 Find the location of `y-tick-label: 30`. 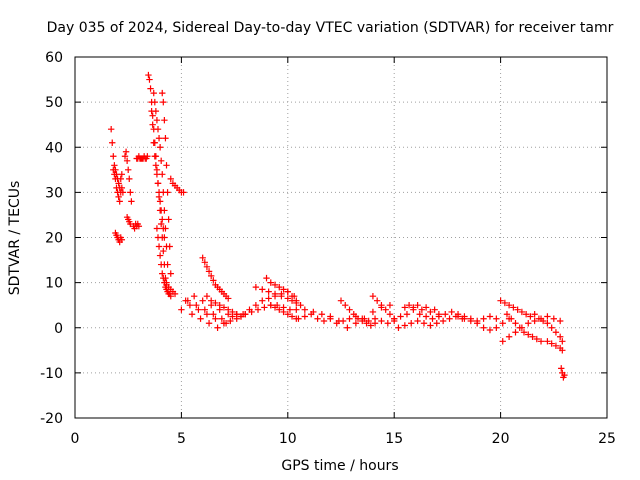

y-tick-label: 30 is located at coordinates (54, 193).